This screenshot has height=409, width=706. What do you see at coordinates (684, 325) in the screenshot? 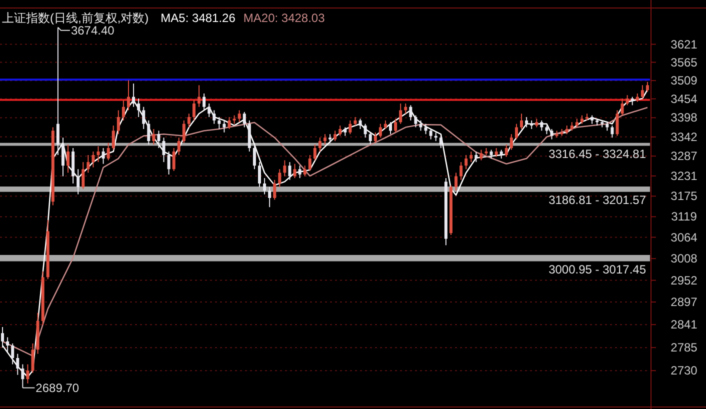
I see `y-tick-label: 2841` at bounding box center [684, 325].